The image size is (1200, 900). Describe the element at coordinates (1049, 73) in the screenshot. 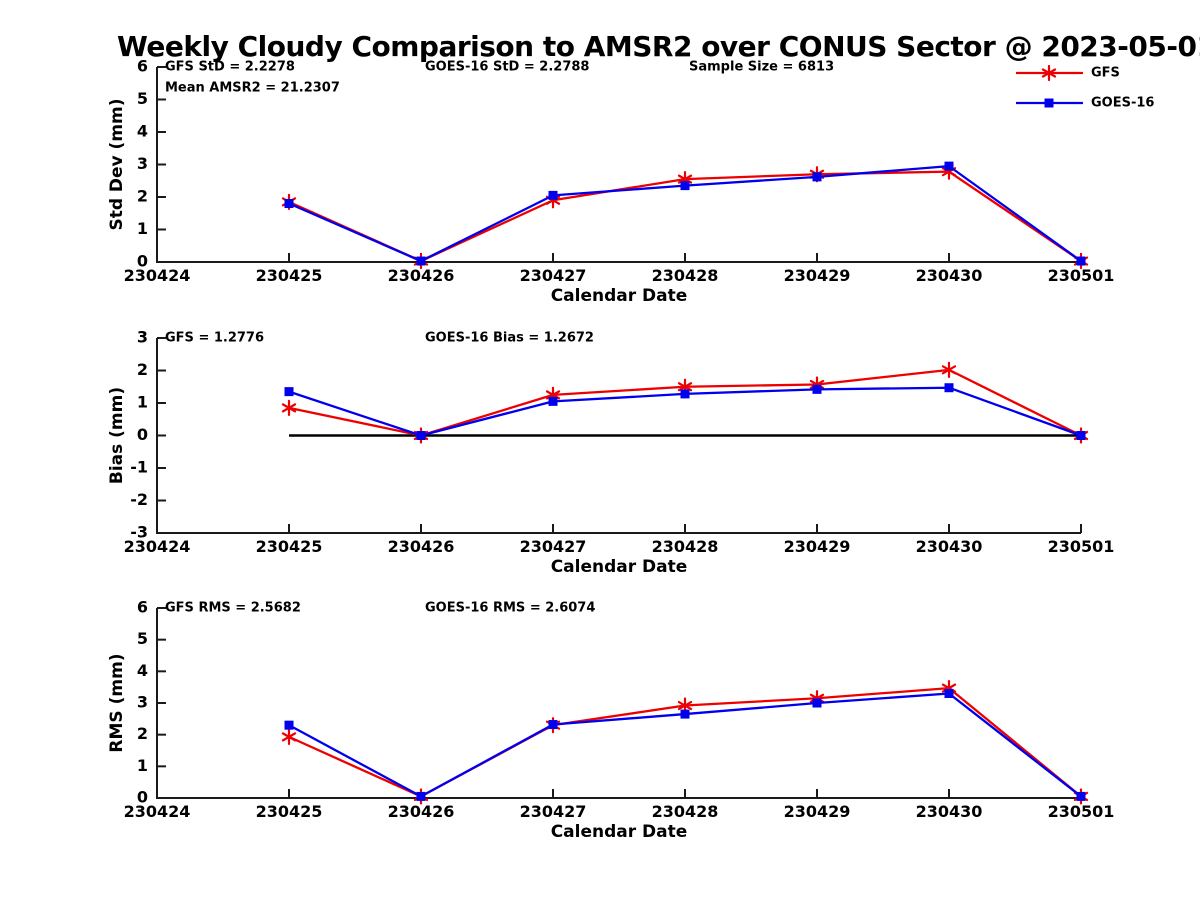

I see `legend-marker-asterisk` at that location.